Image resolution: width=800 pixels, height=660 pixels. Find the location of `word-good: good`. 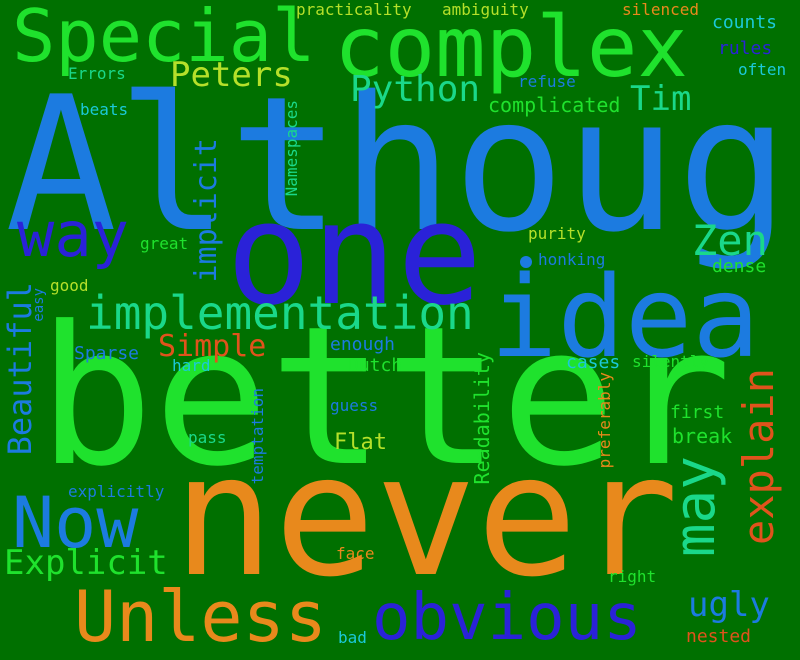

word-good: good is located at coordinates (69, 285).